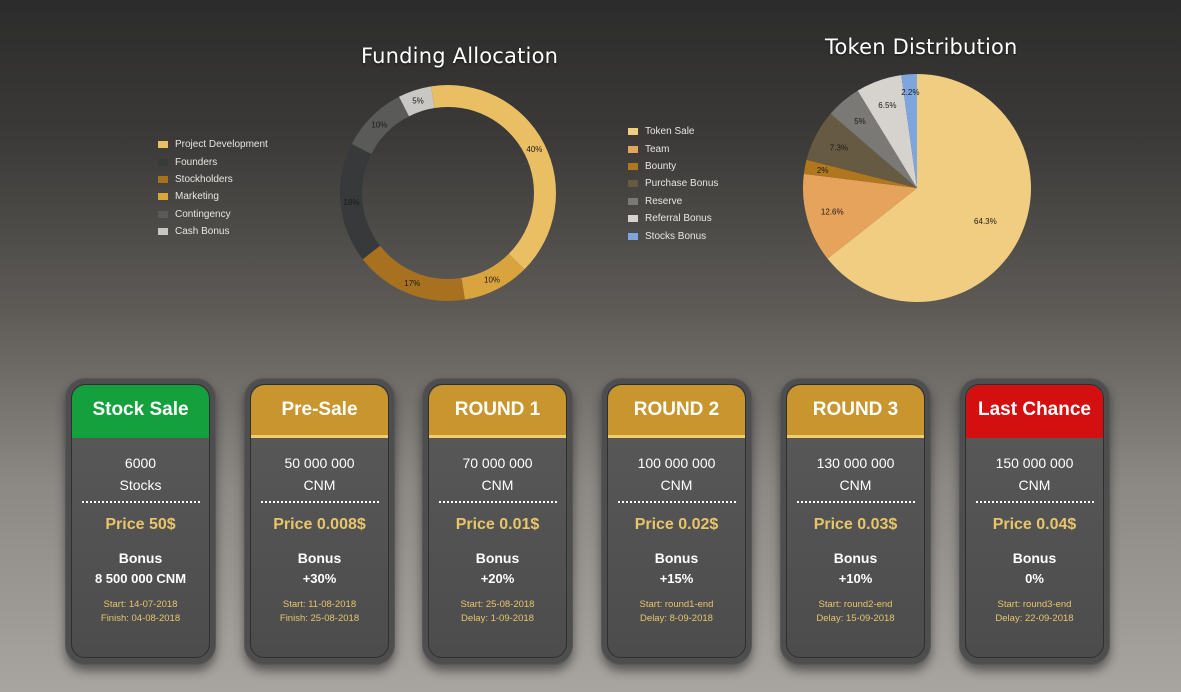 Image resolution: width=1181 pixels, height=692 pixels. I want to click on card-amount-block: 150 000 000 CNM, so click(1034, 474).